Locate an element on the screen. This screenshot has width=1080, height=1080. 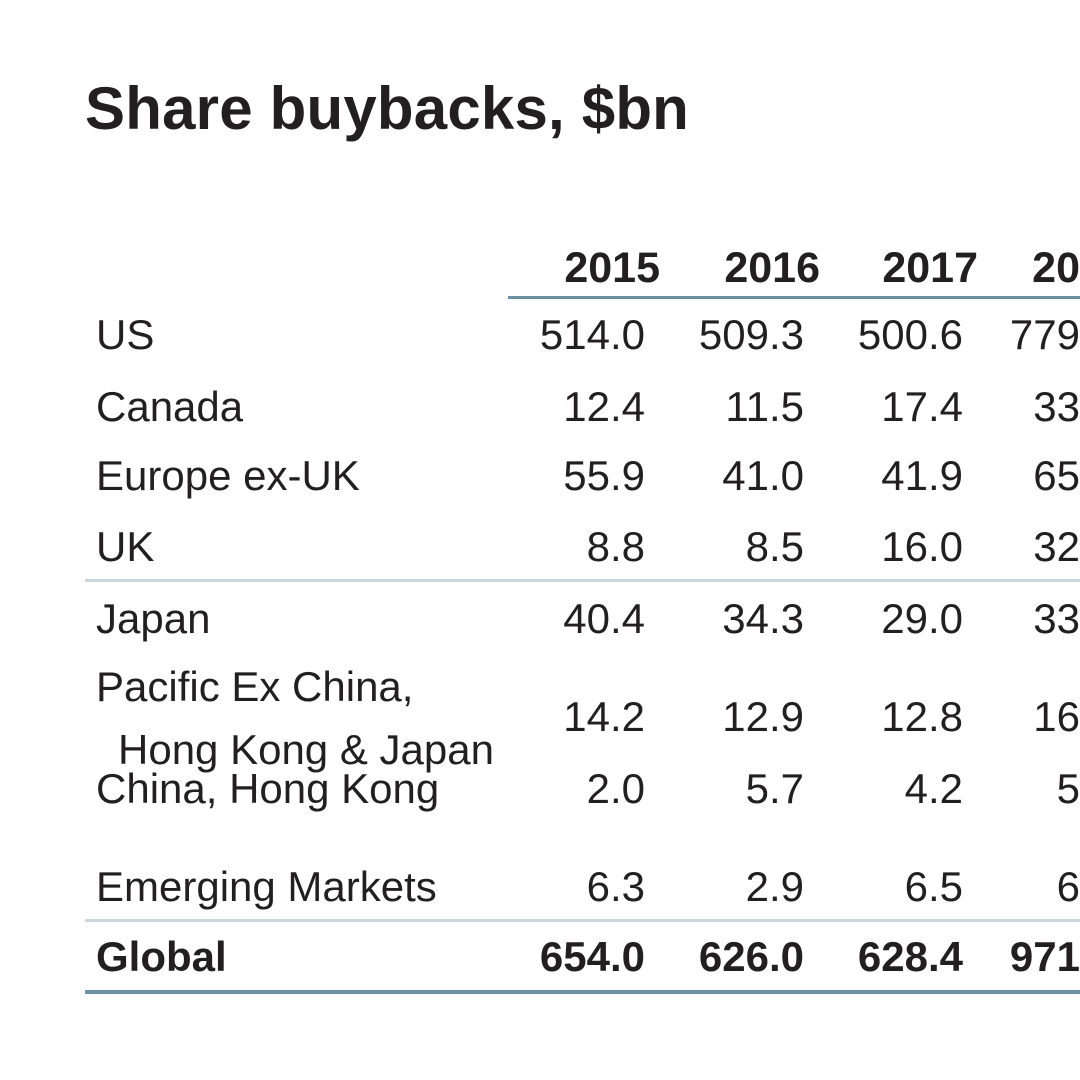
table-row-europe-ex-uk: Europe ex-UK 55.9 41.0 41.9 65 is located at coordinates (540, 476).